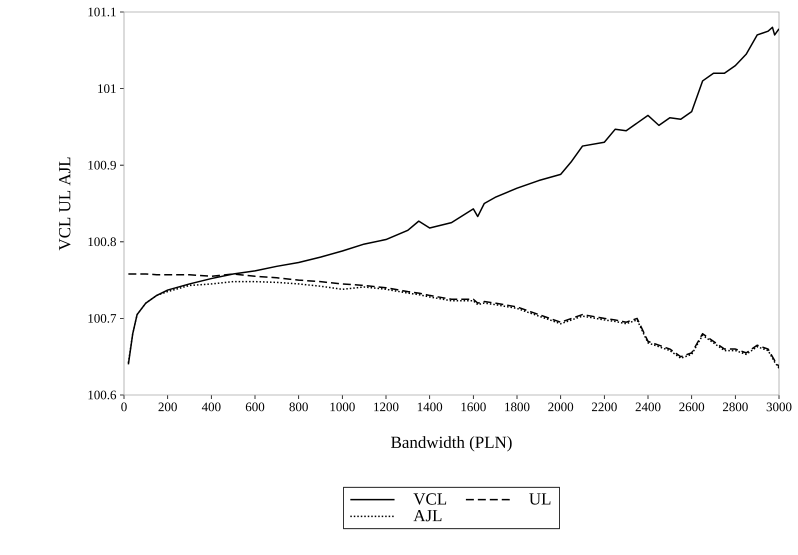 Image resolution: width=798 pixels, height=555 pixels. I want to click on x-tick-label: 1600, so click(474, 407).